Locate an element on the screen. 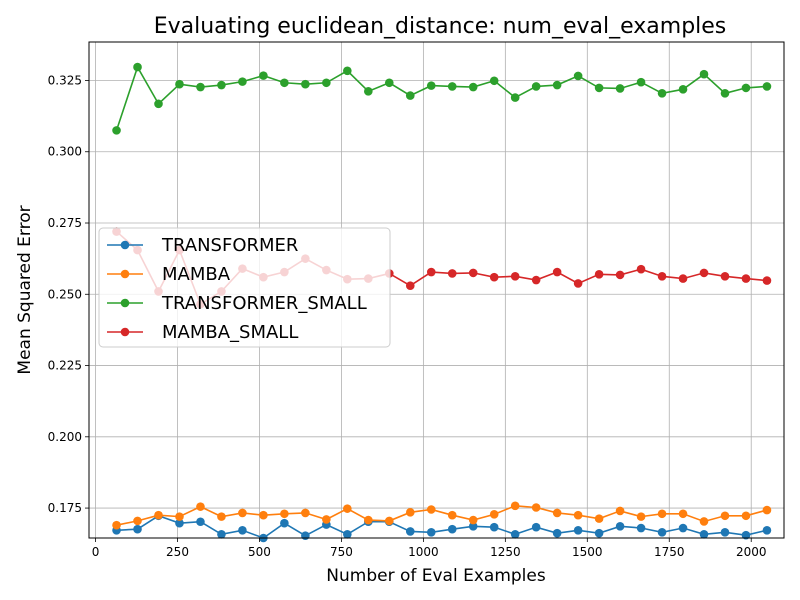  legend-label: MAMBA is located at coordinates (196, 274).